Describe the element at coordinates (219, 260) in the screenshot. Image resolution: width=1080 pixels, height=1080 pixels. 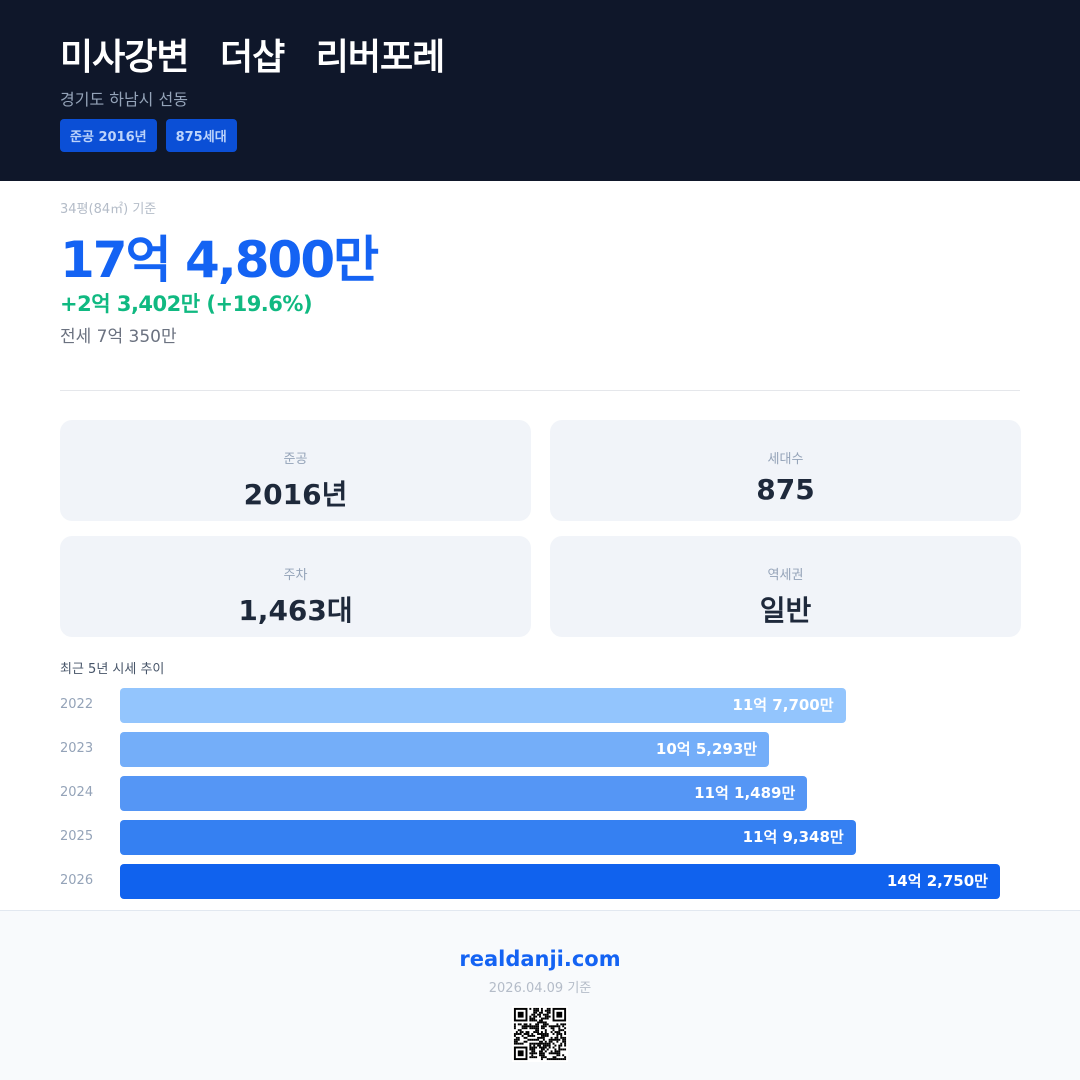
I see `current-price: 17억 4,800만` at that location.